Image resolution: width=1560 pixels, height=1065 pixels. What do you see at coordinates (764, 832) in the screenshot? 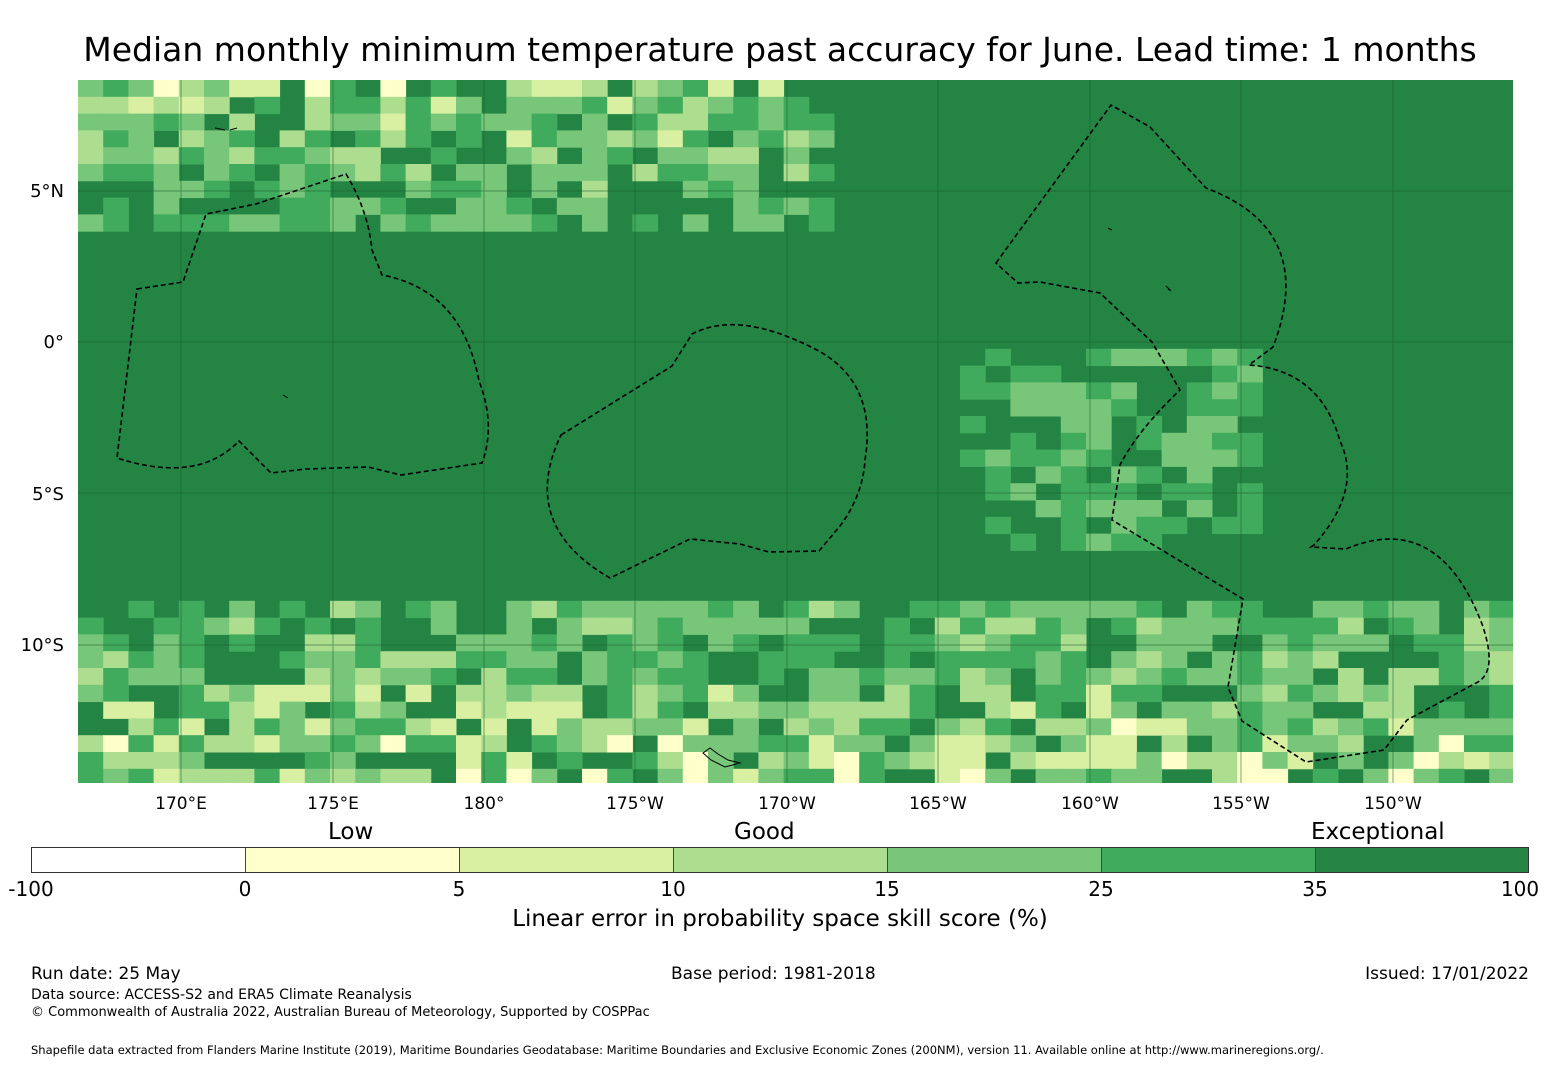
I see `category-good: Good` at bounding box center [764, 832].